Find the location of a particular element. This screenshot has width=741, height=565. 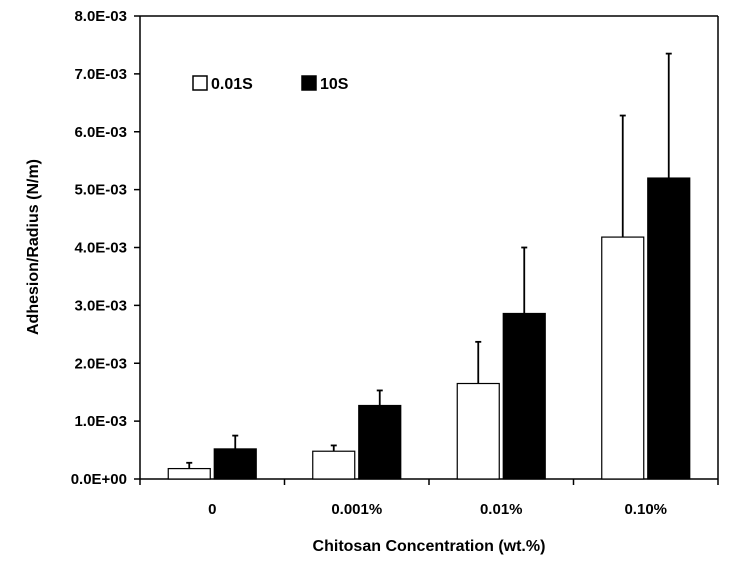

legend-label-series-1: 0.01S is located at coordinates (232, 84).